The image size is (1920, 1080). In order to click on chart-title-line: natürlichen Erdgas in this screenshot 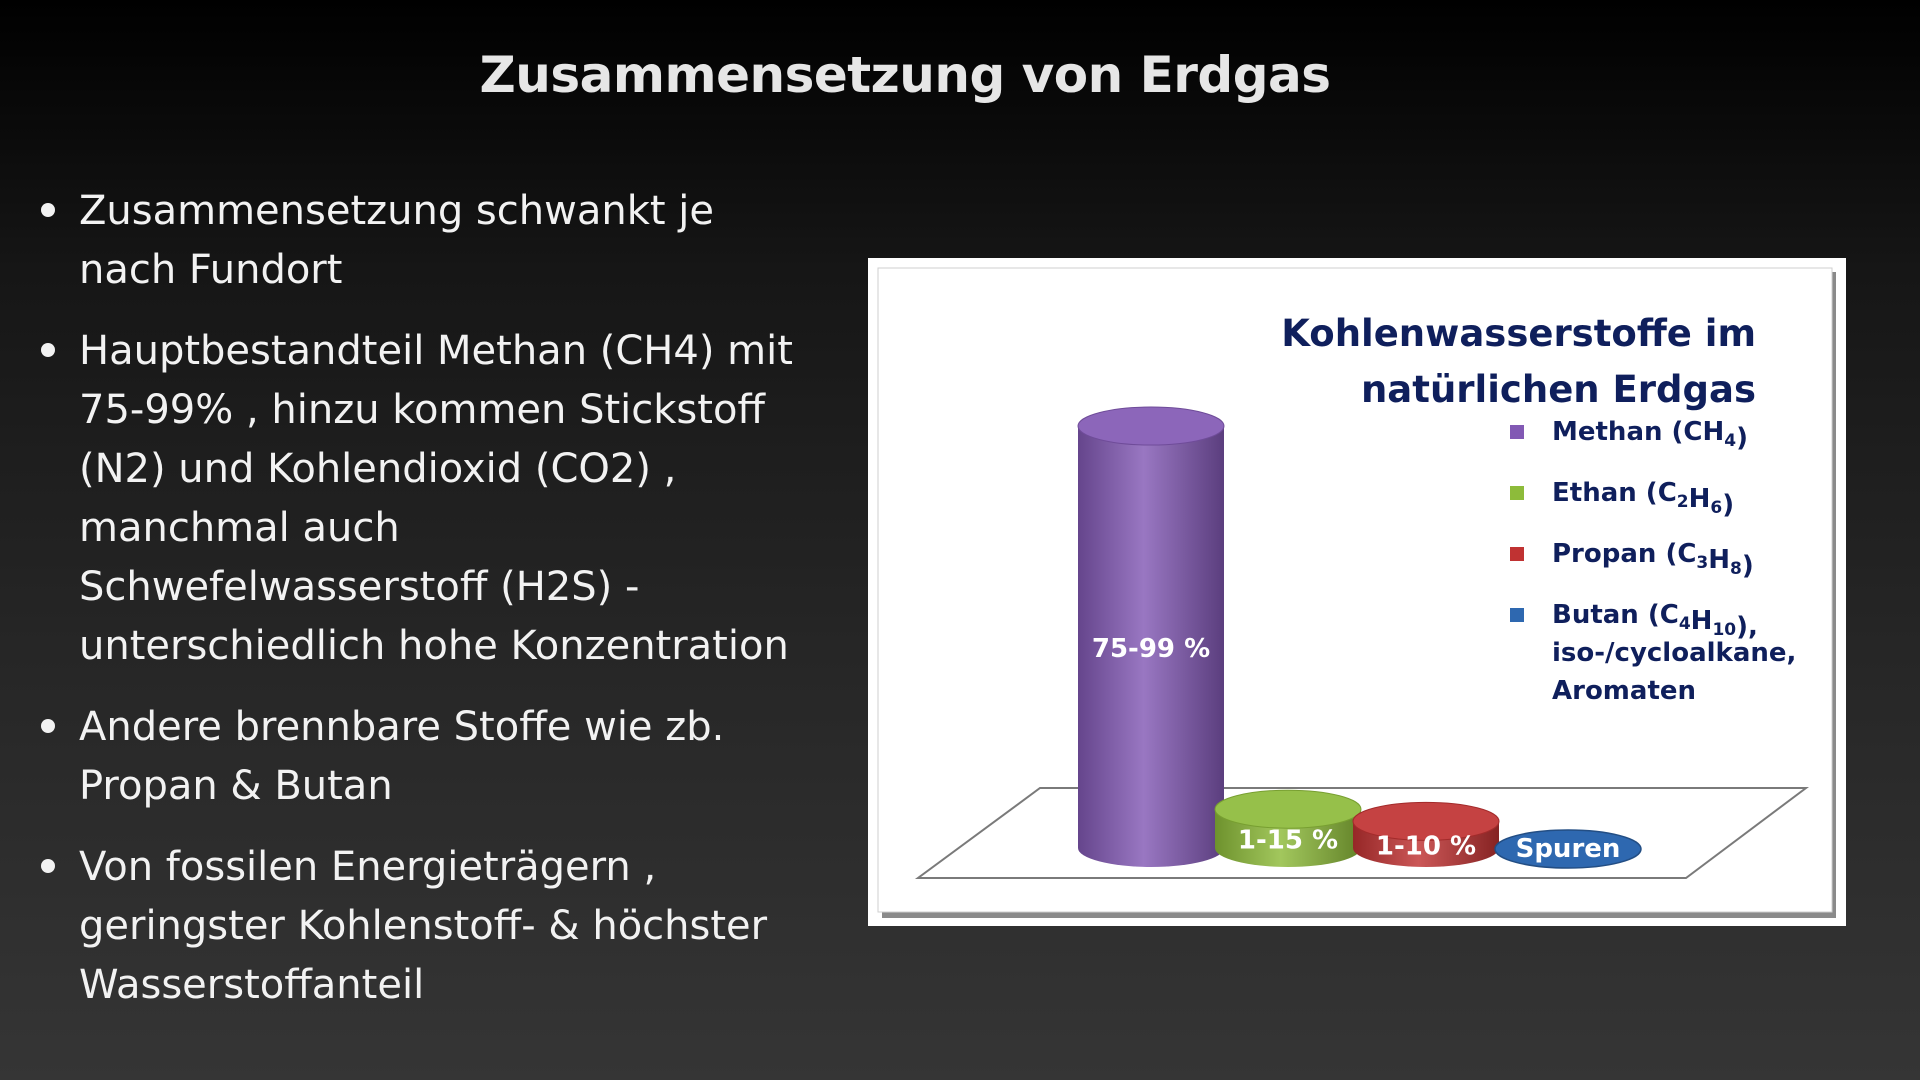, I will do `click(1558, 389)`.